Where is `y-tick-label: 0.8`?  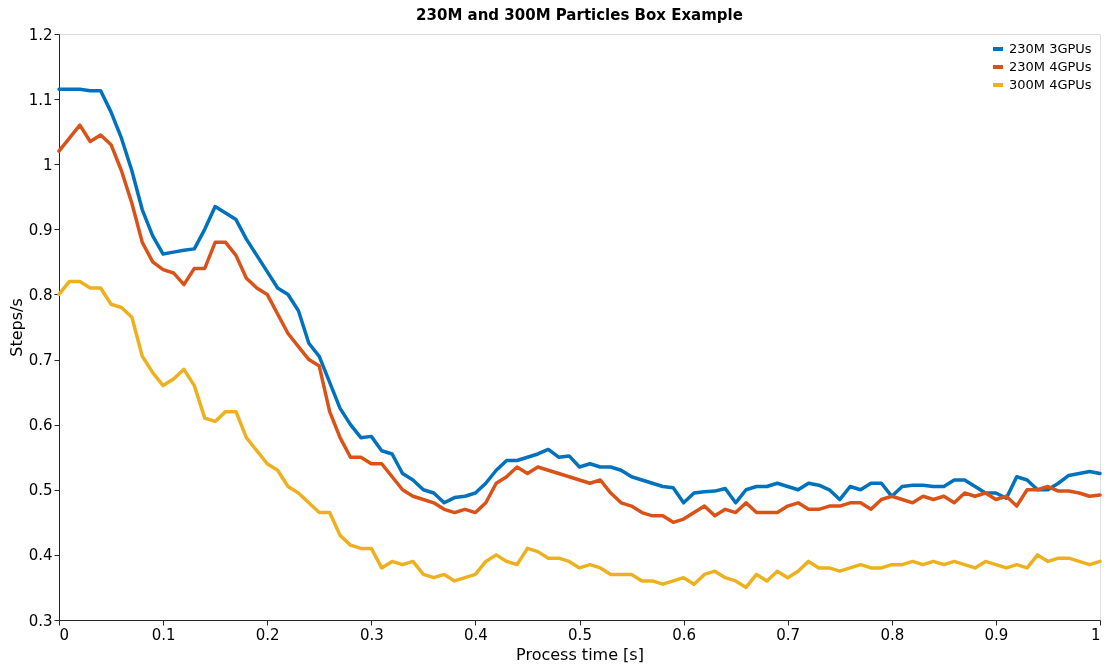 y-tick-label: 0.8 is located at coordinates (40, 294).